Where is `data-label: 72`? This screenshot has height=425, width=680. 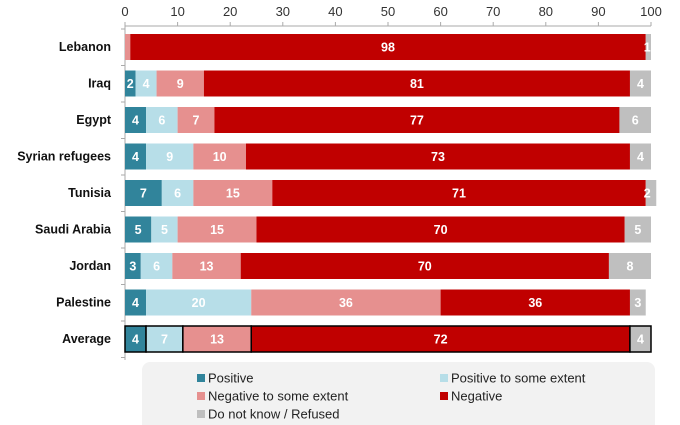 data-label: 72 is located at coordinates (441, 340).